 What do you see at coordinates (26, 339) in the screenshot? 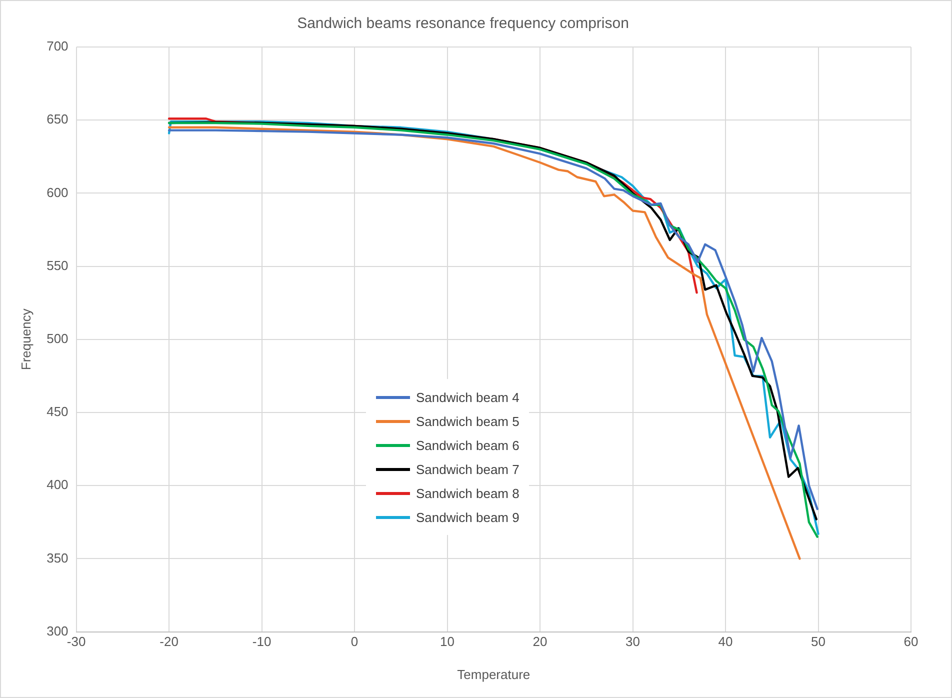
I see `y-axis-title: Frequency` at bounding box center [26, 339].